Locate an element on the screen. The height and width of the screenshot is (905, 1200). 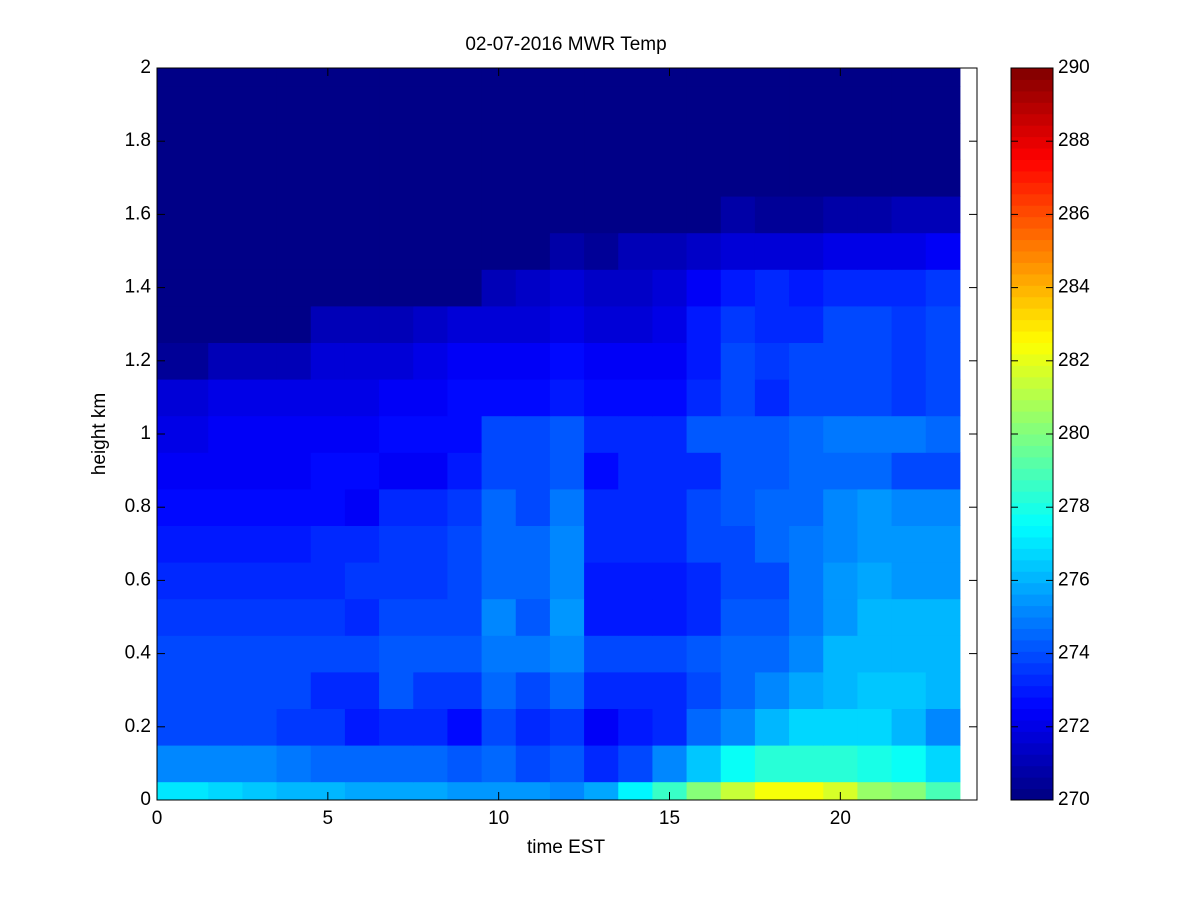
y-tick-label: 1.8 is located at coordinates (138, 140).